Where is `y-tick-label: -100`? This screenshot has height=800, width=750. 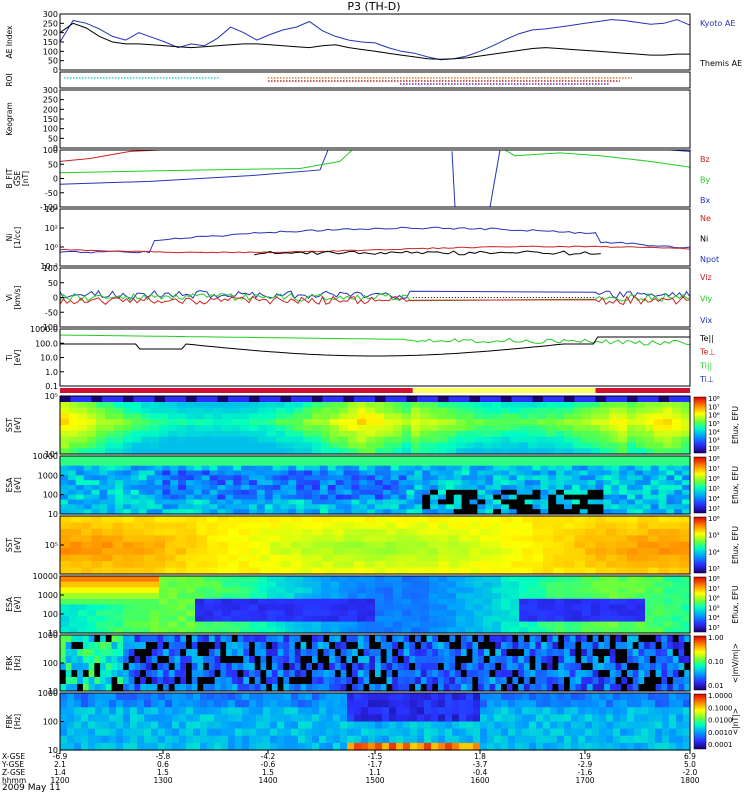
y-tick-label: -100 is located at coordinates (49, 327).